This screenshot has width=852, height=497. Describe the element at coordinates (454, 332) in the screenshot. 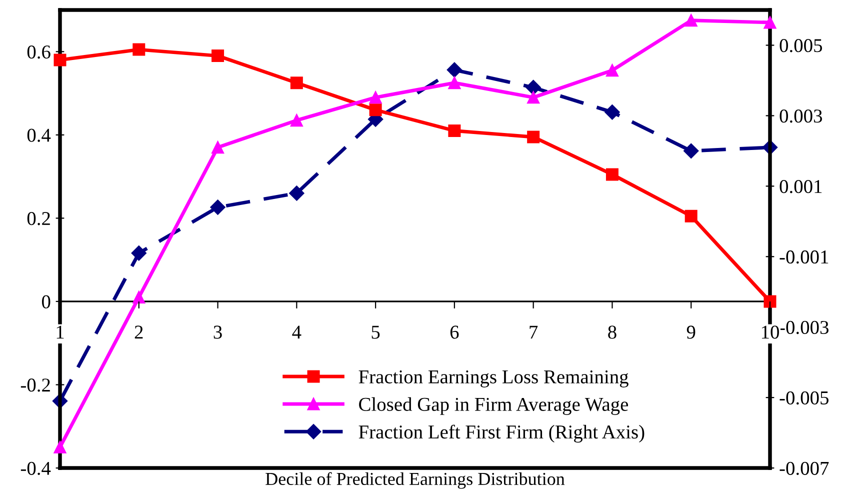

I see `x-tick-label: 6` at that location.